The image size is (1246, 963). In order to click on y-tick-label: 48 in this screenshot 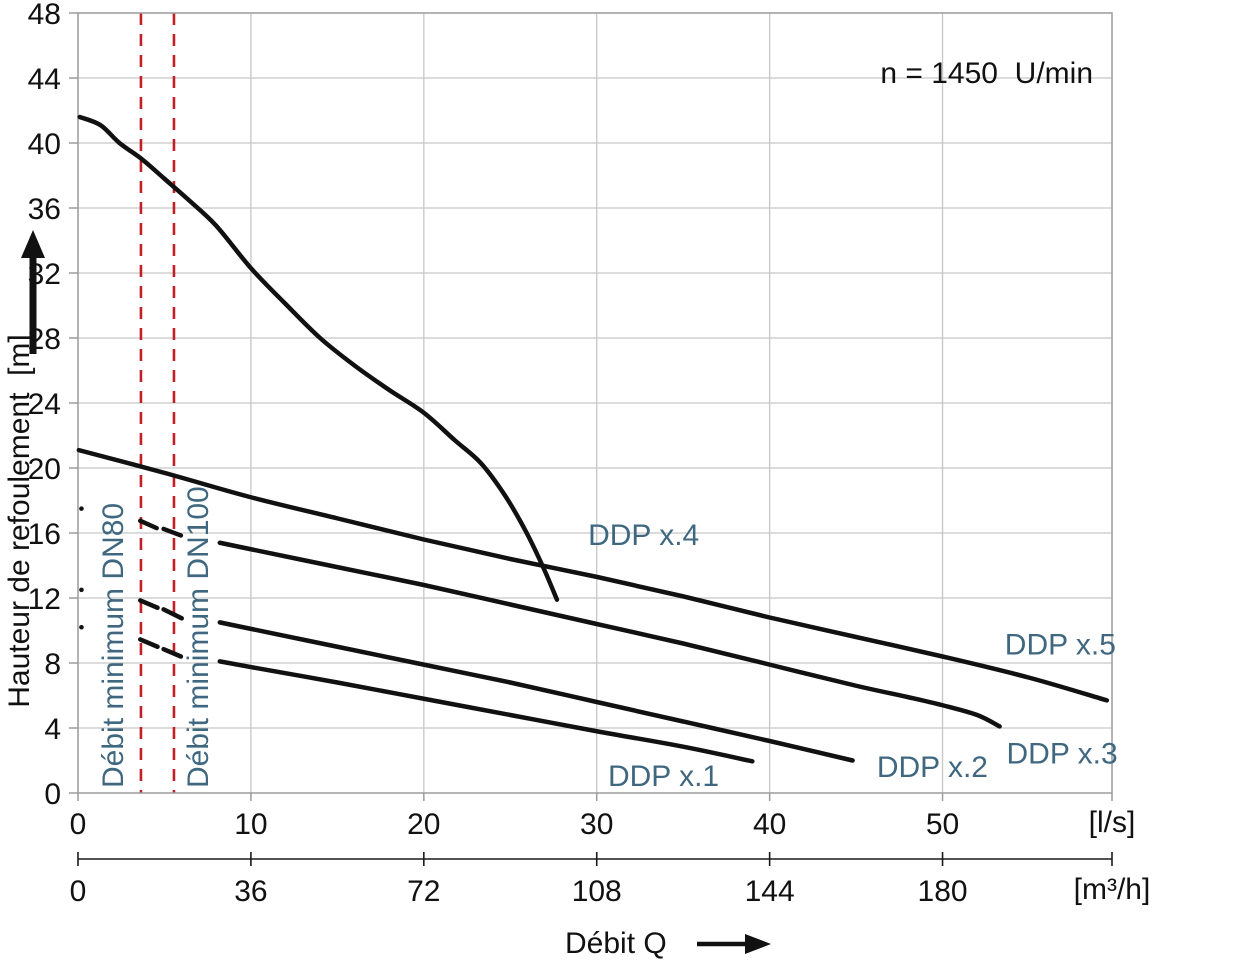, I will do `click(44, 15)`.